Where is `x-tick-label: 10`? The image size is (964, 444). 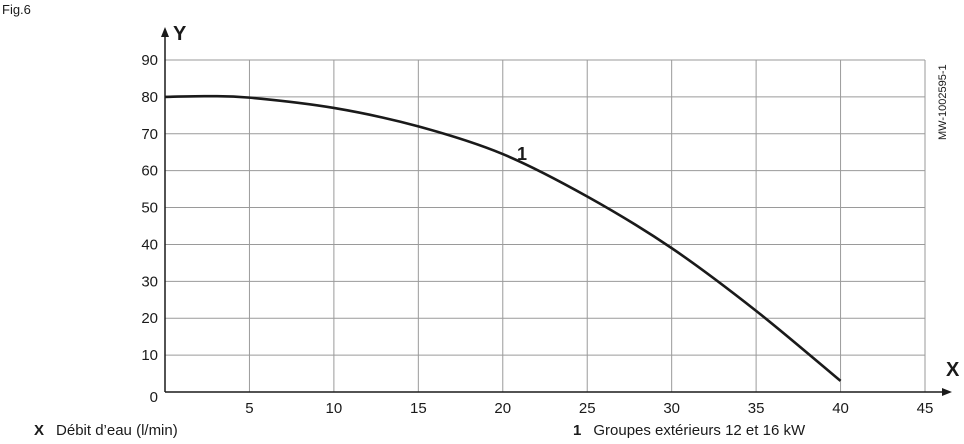
x-tick-label: 10 is located at coordinates (334, 408).